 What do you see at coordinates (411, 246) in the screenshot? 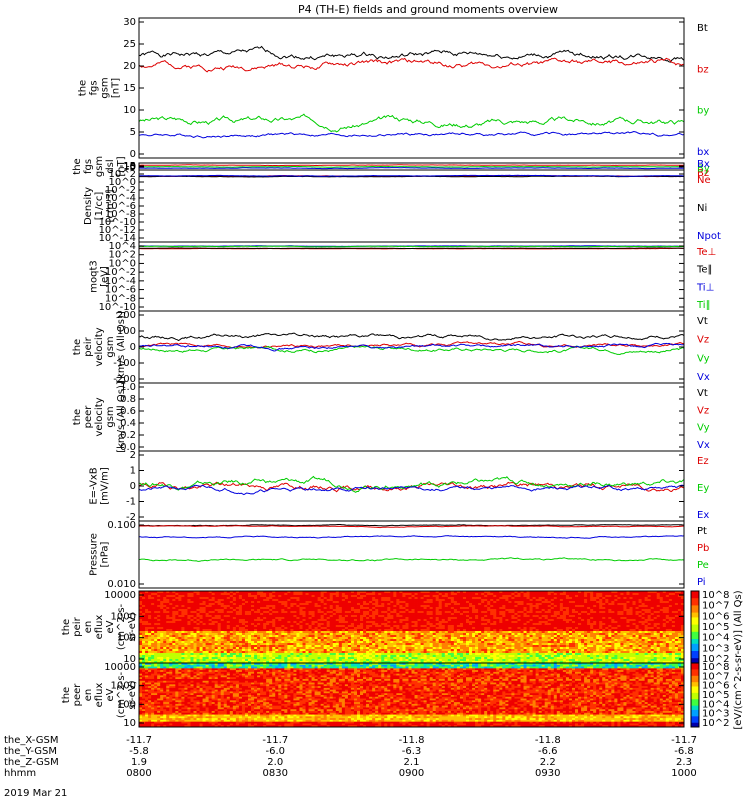
I see `series-line-Ti∥` at bounding box center [411, 246].